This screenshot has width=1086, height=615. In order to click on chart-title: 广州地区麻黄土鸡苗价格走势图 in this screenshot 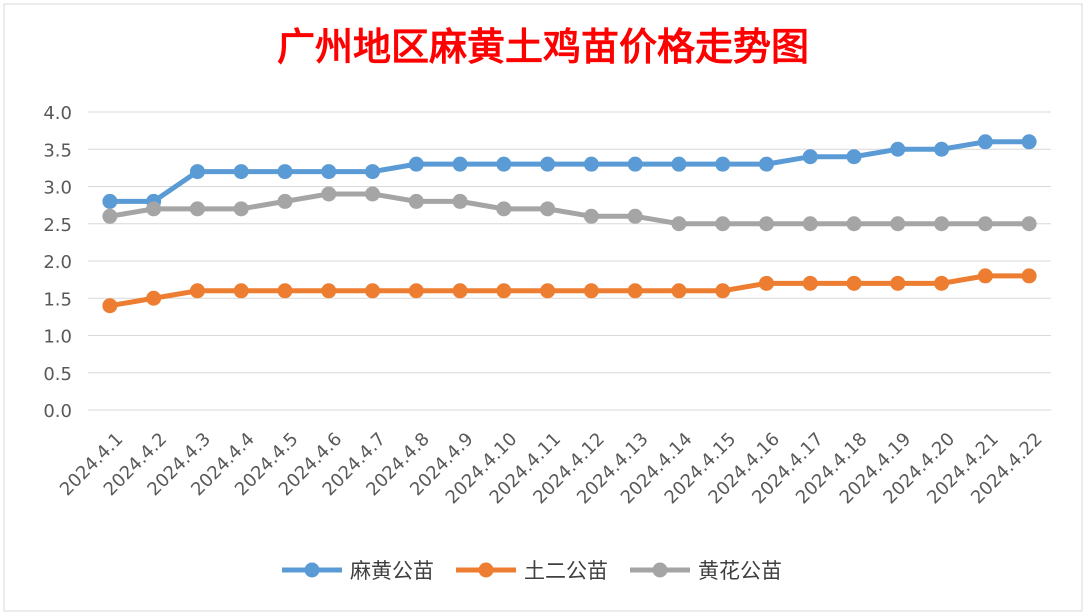, I will do `click(543, 46)`.